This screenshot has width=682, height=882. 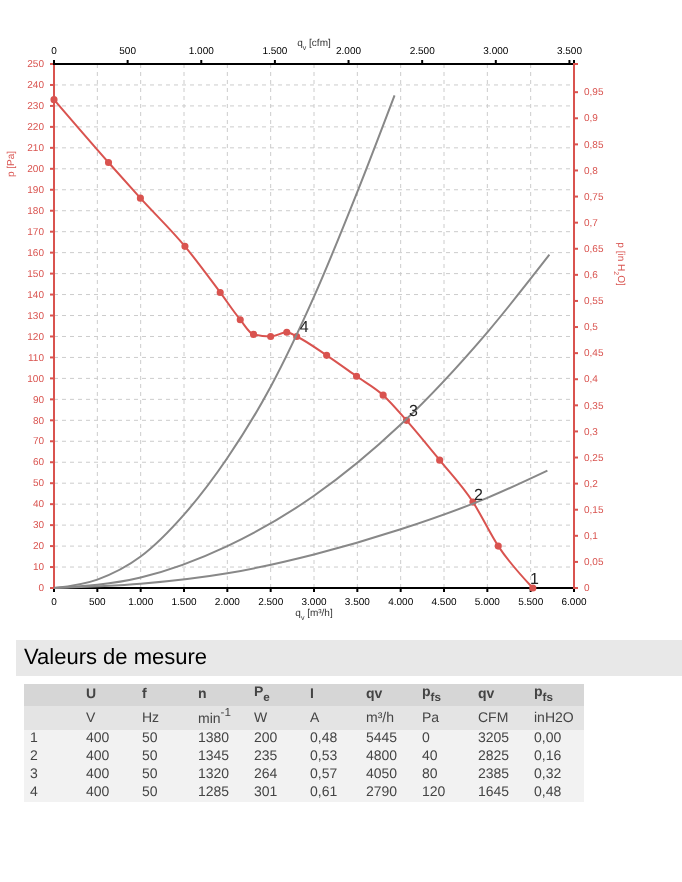 I want to click on annotation: 3, so click(x=414, y=411).